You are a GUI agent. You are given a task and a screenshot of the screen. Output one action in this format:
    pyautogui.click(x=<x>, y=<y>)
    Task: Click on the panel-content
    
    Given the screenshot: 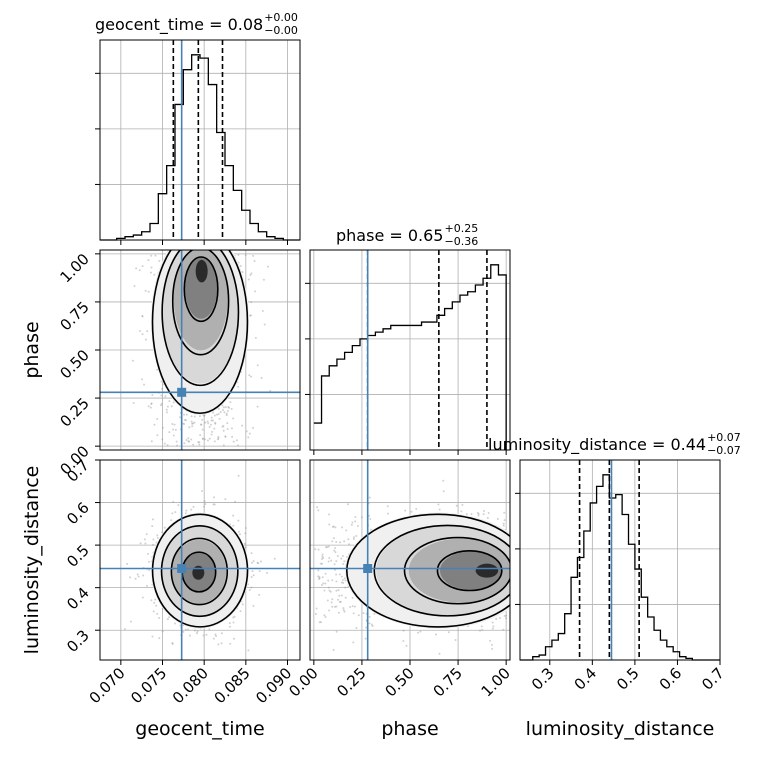 What is the action you would take?
    pyautogui.click(x=410, y=560)
    